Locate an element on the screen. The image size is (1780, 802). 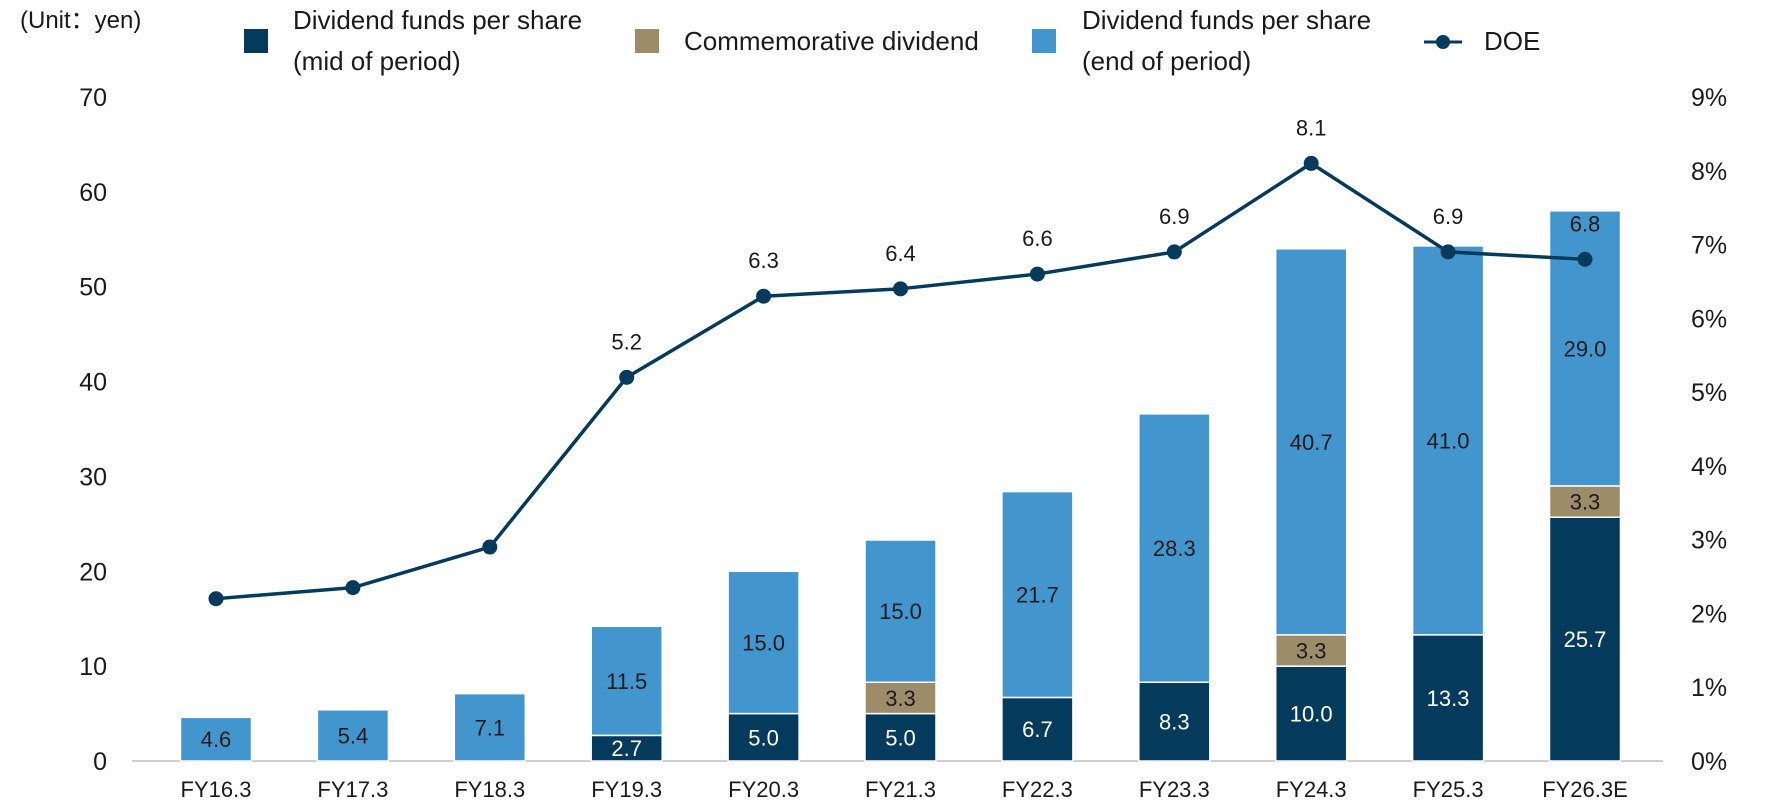
x-tick-label: FY19.3 is located at coordinates (626, 789).